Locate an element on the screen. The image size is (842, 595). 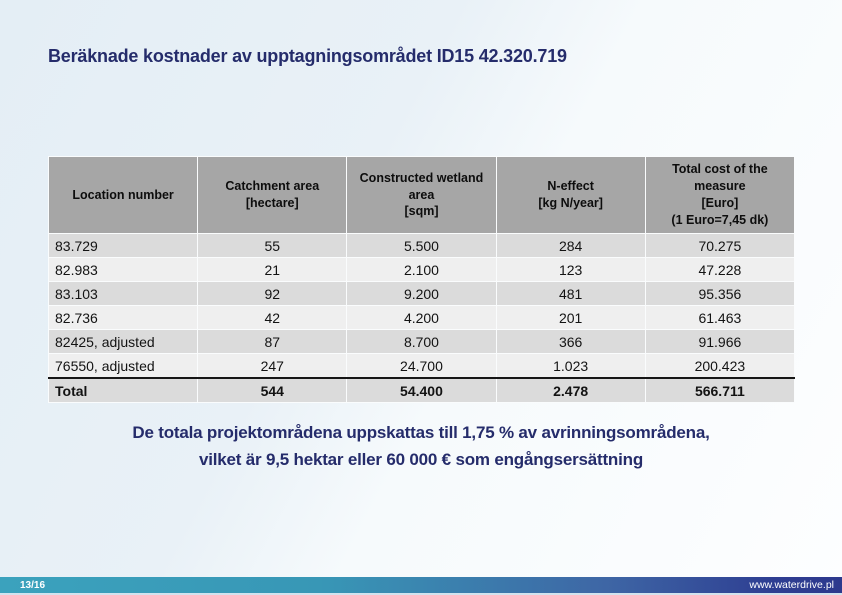
cell-wetland: 2.100 is located at coordinates (421, 269).